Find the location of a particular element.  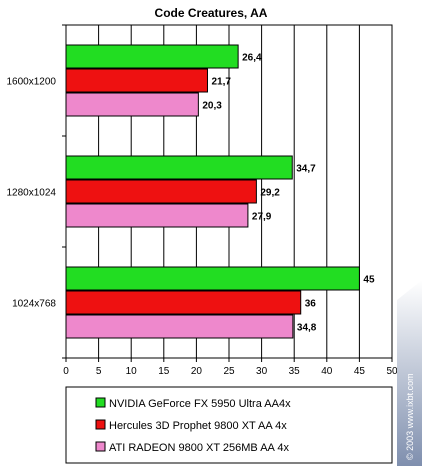

data-label: 45 is located at coordinates (369, 280).